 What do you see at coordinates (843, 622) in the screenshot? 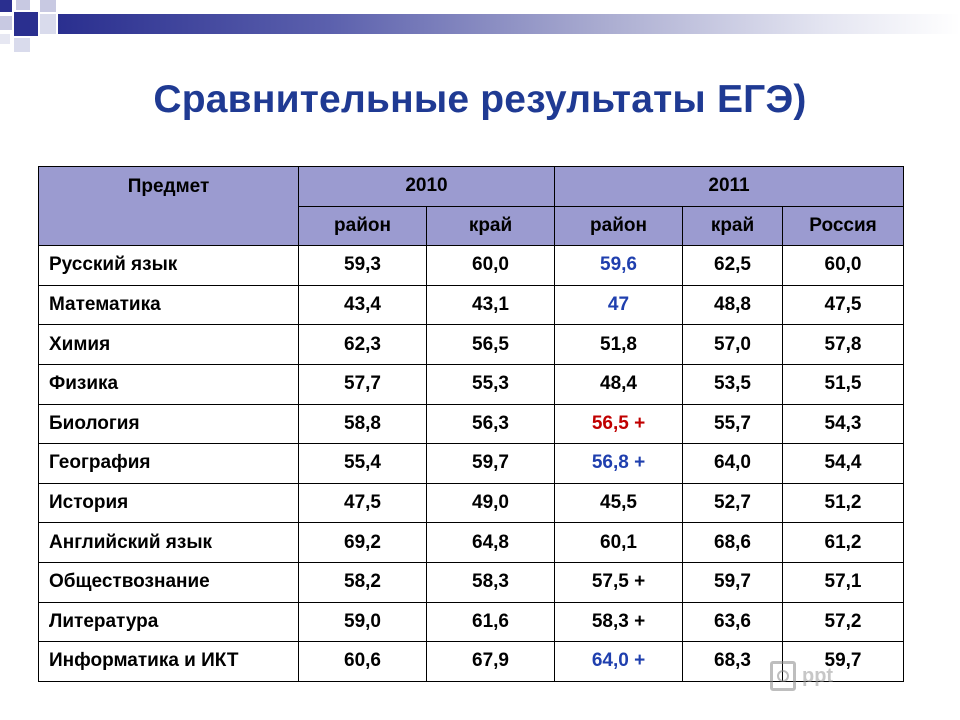
I see `value-cell: 57,2` at bounding box center [843, 622].